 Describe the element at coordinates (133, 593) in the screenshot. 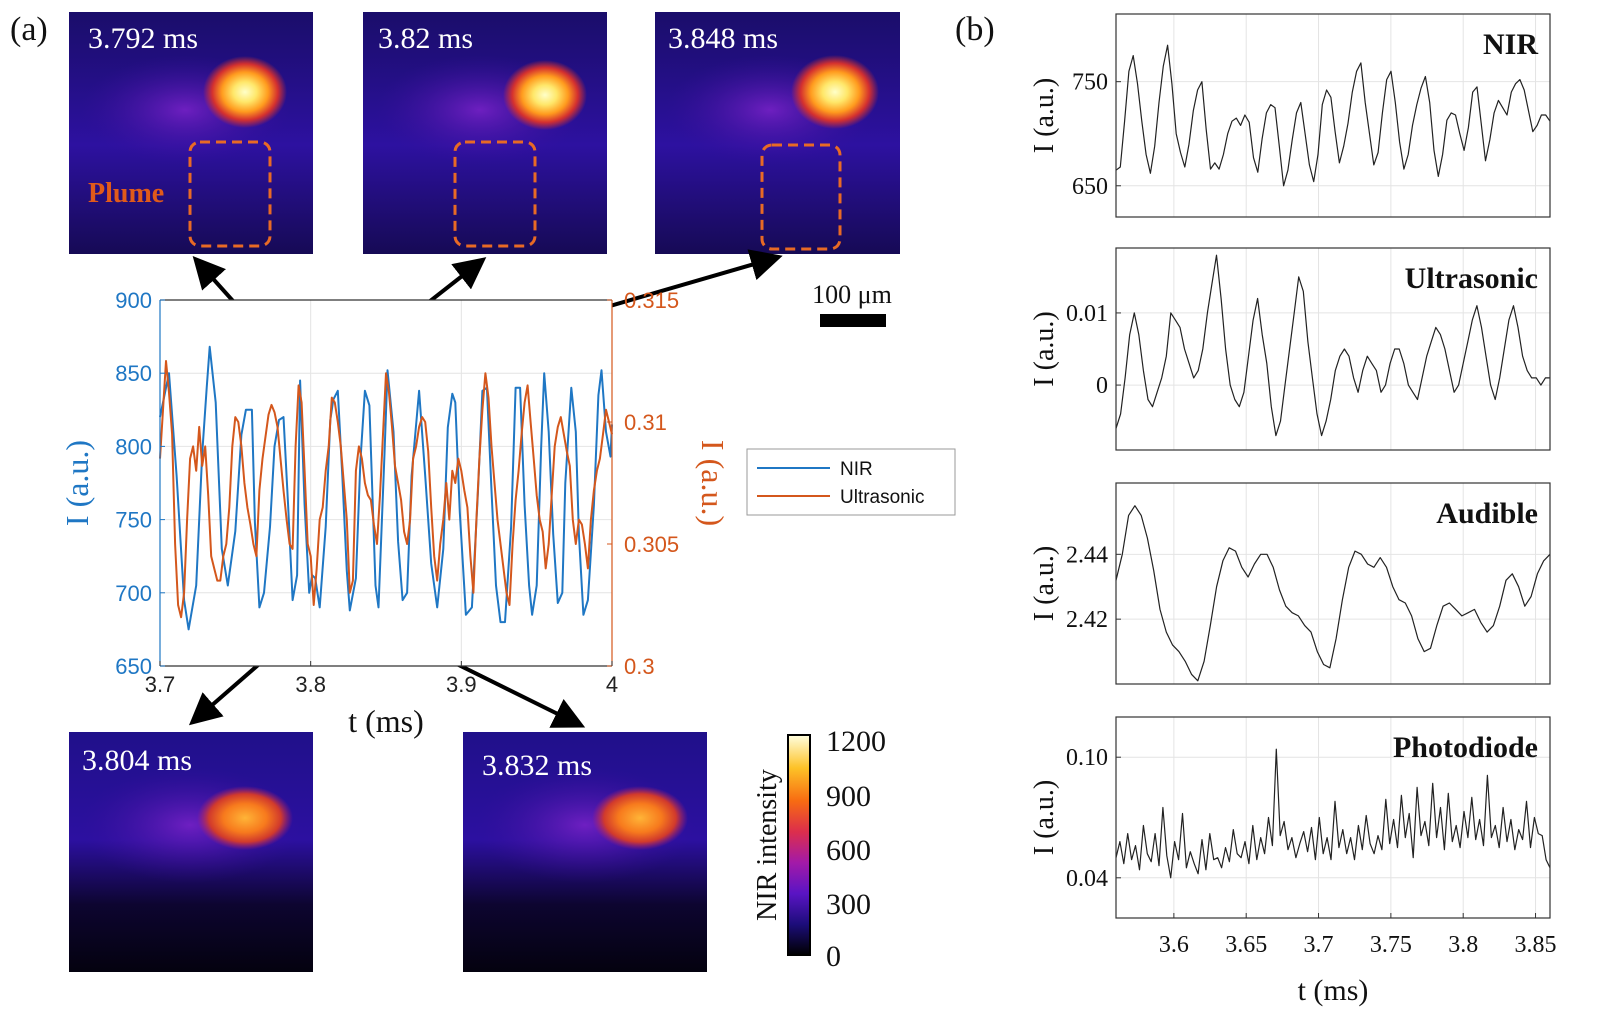

I see `y-tick-label-left: 700` at that location.